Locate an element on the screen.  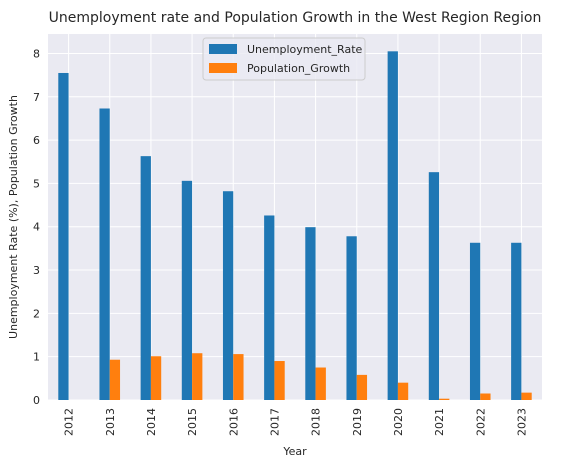
legend-swatch-population-growth is located at coordinates (223, 68).